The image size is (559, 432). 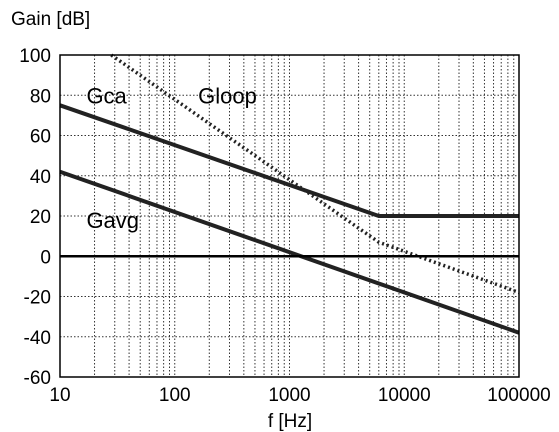 I want to click on y-tick-label: 80, so click(x=40, y=96).